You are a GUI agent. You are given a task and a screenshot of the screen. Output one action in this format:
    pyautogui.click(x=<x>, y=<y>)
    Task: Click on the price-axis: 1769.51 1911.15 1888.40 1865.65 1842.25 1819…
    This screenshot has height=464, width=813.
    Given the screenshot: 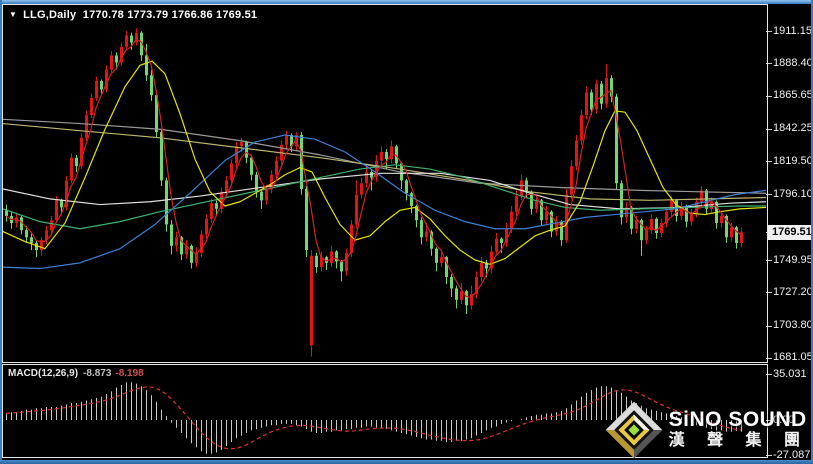 What is the action you would take?
    pyautogui.click(x=790, y=232)
    